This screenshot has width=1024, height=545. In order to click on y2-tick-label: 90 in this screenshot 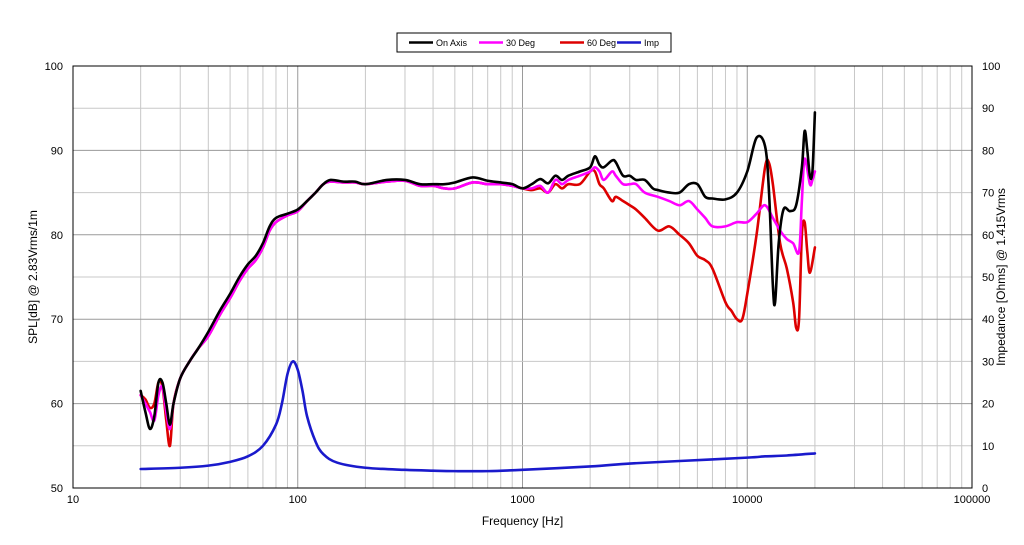, I will do `click(988, 109)`.